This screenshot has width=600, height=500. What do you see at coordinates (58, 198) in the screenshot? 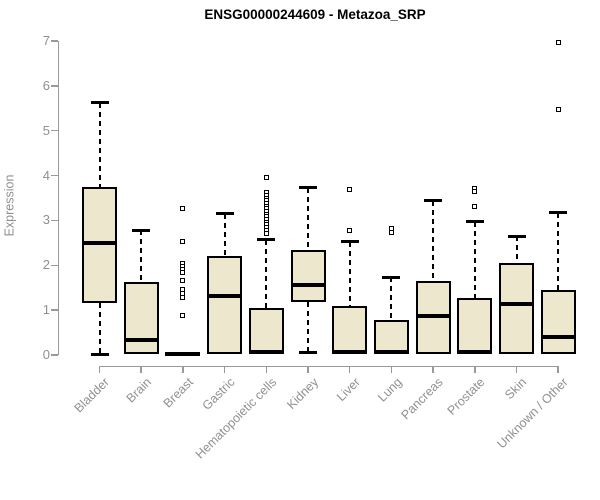
I see `y-axis-line` at bounding box center [58, 198].